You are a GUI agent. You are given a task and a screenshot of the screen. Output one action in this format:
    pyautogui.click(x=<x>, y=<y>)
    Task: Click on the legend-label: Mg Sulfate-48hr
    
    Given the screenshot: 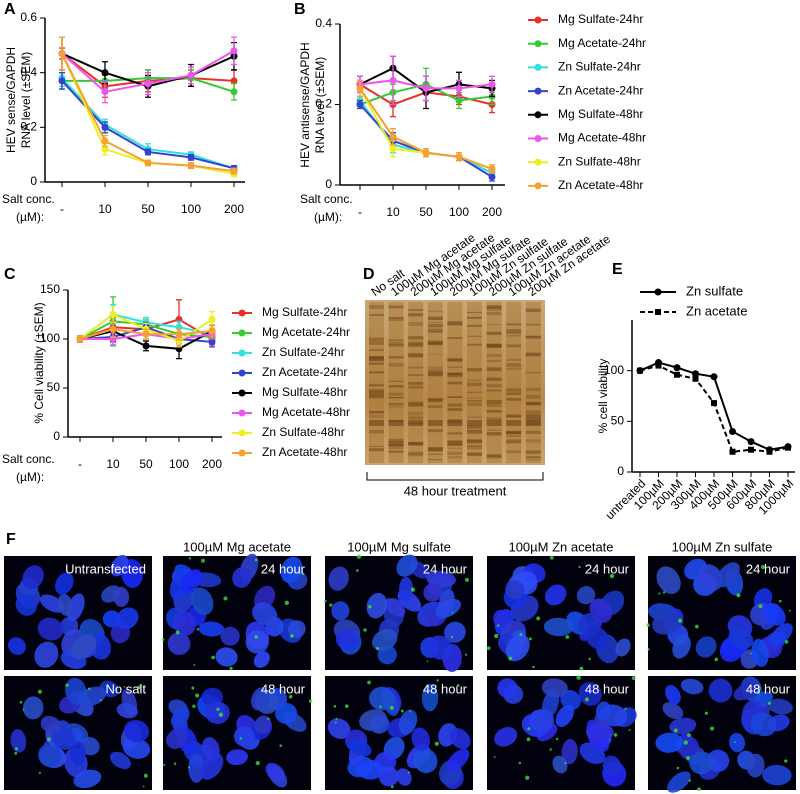 What is the action you would take?
    pyautogui.click(x=304, y=392)
    